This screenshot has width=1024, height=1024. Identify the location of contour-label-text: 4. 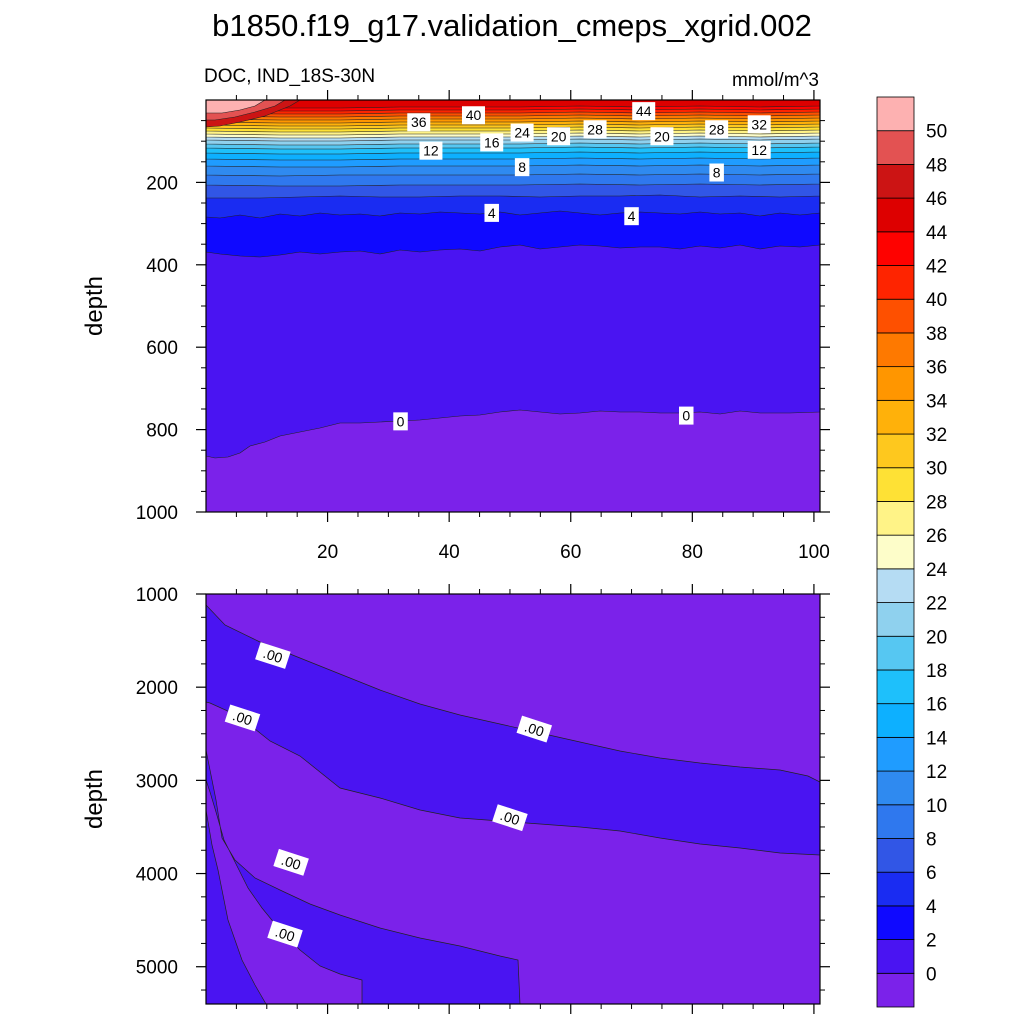
(492, 213).